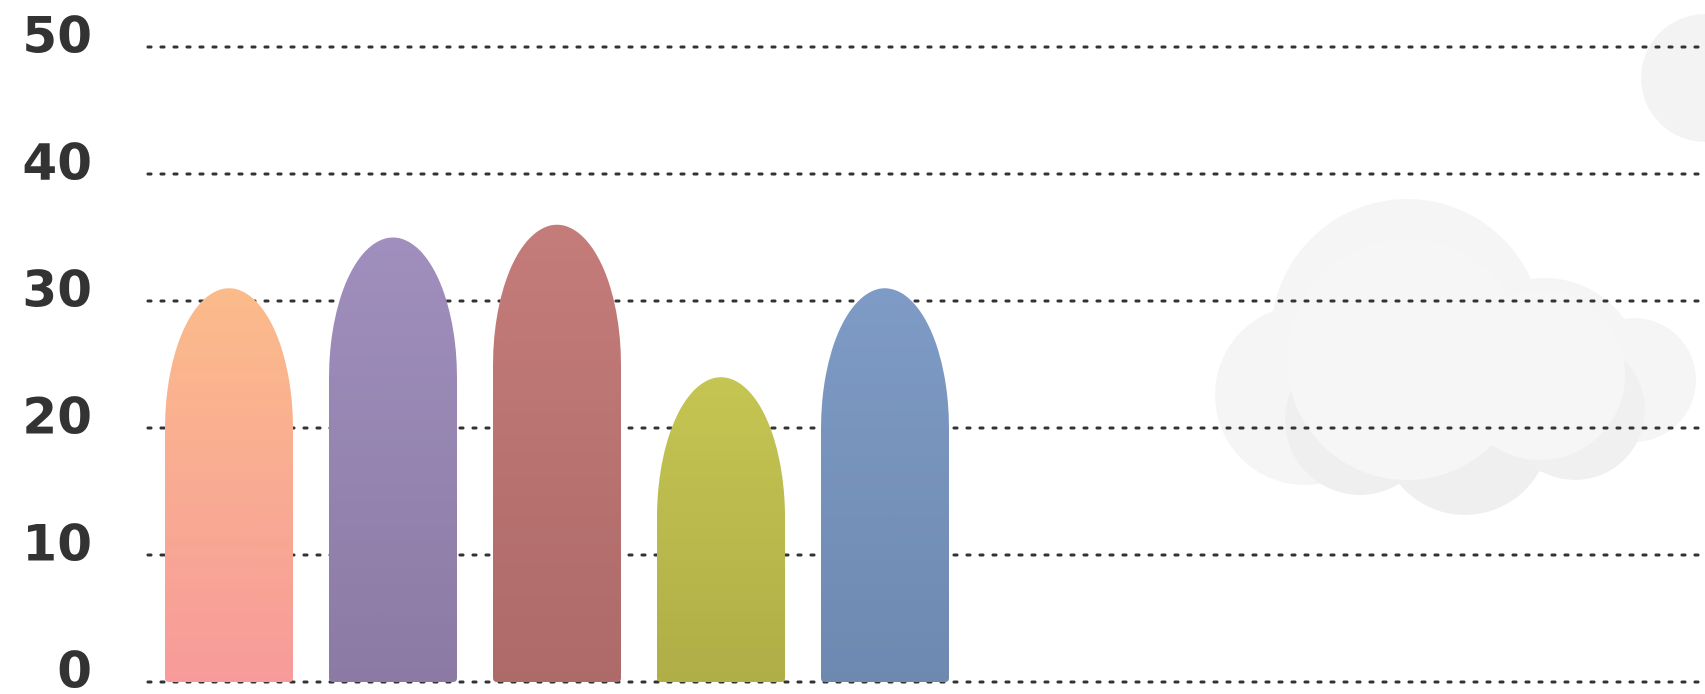 The width and height of the screenshot is (1705, 694). I want to click on y-tick-label: 30, so click(57, 290).